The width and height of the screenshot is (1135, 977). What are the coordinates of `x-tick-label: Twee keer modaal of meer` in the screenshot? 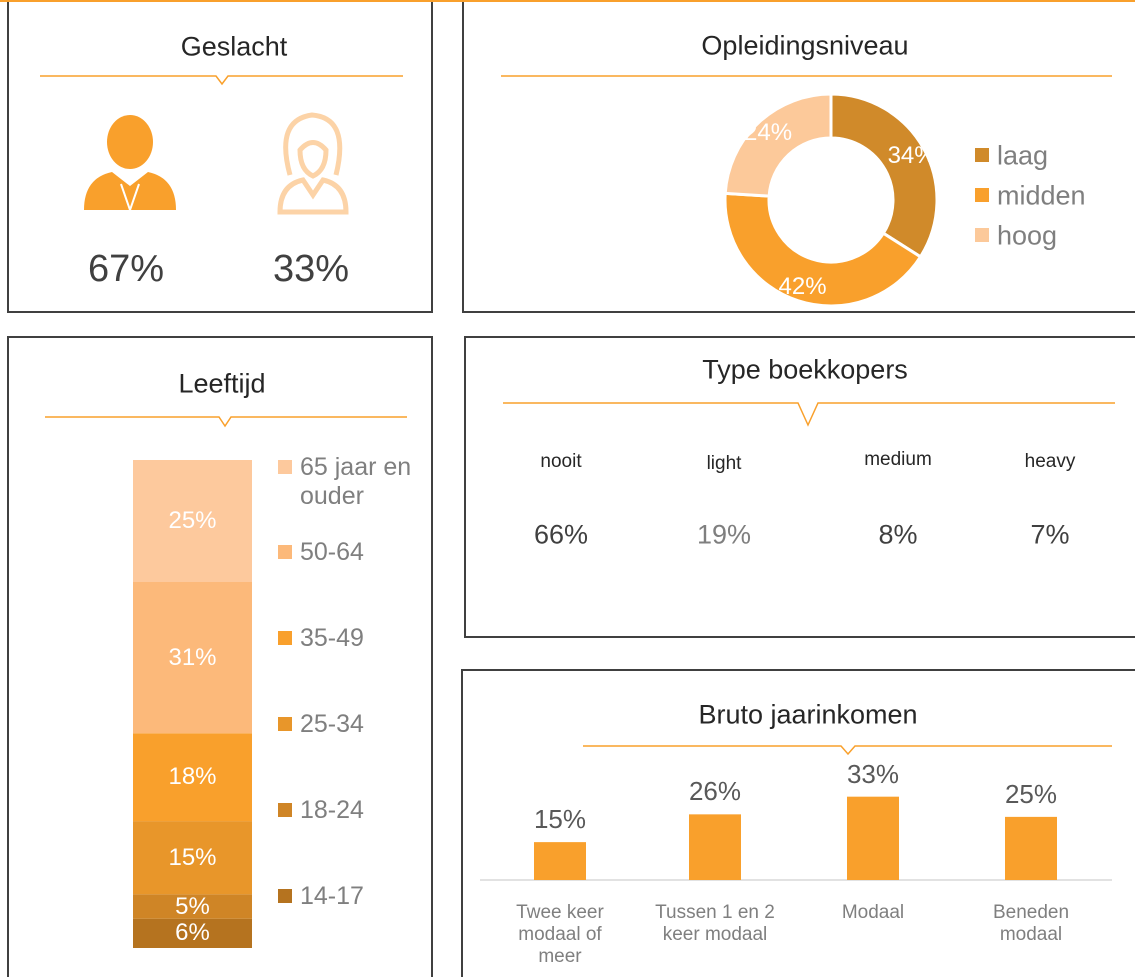 It's located at (560, 934).